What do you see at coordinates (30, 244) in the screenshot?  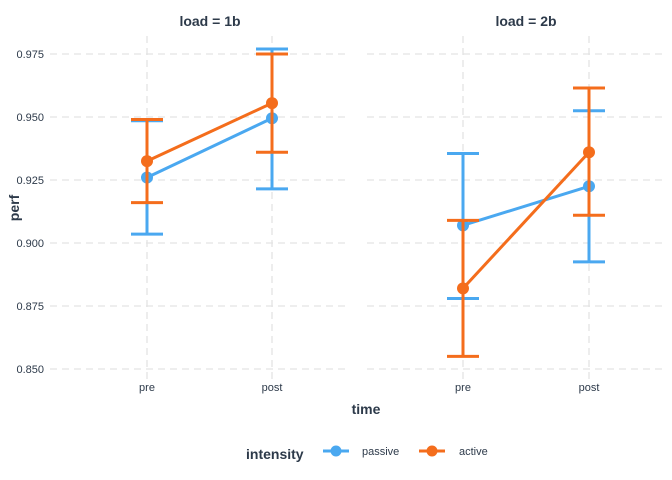 I see `y-tick-label: 0.900` at bounding box center [30, 244].